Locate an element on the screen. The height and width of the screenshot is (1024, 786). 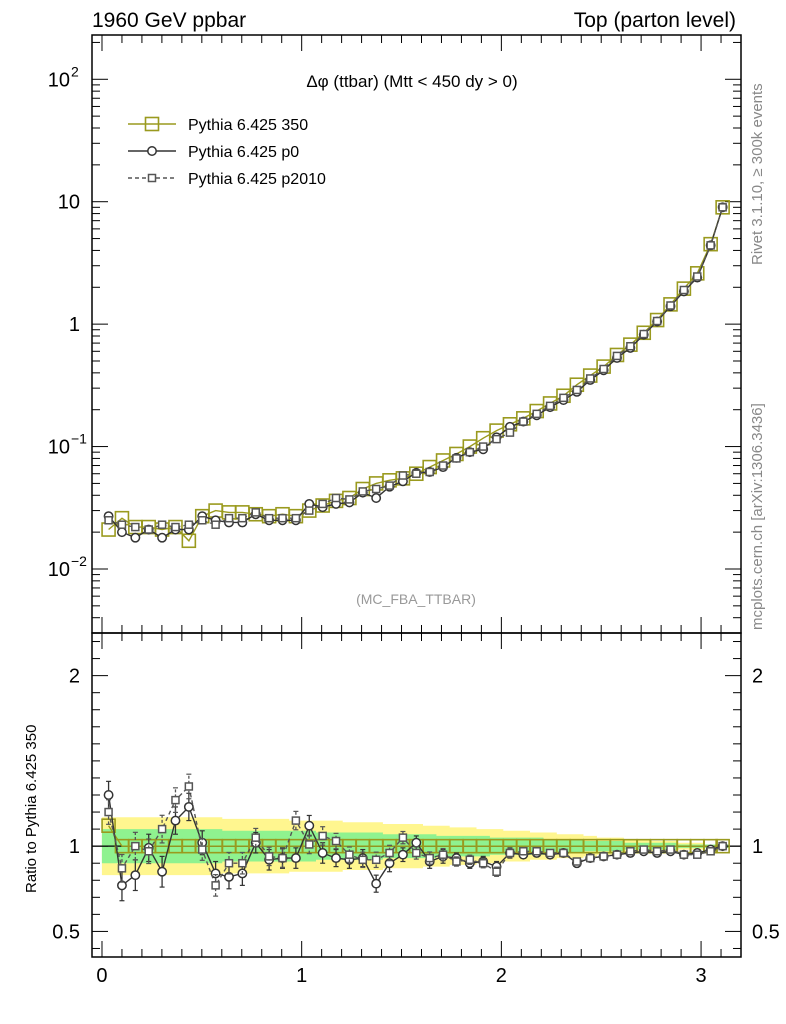
legend-entry-2: Pythia 6.425 p2010 is located at coordinates (227, 179).